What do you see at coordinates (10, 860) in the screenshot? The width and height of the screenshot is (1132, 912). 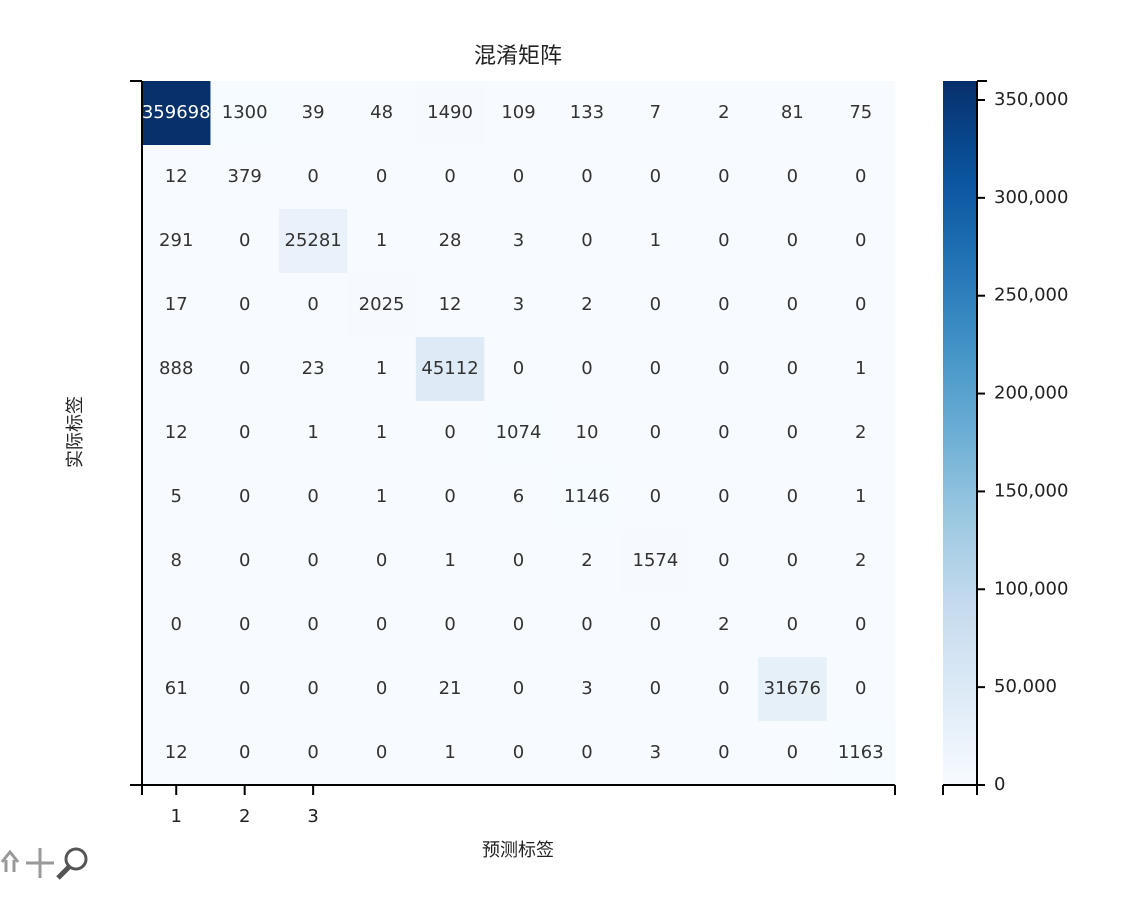 I see `home-icon` at bounding box center [10, 860].